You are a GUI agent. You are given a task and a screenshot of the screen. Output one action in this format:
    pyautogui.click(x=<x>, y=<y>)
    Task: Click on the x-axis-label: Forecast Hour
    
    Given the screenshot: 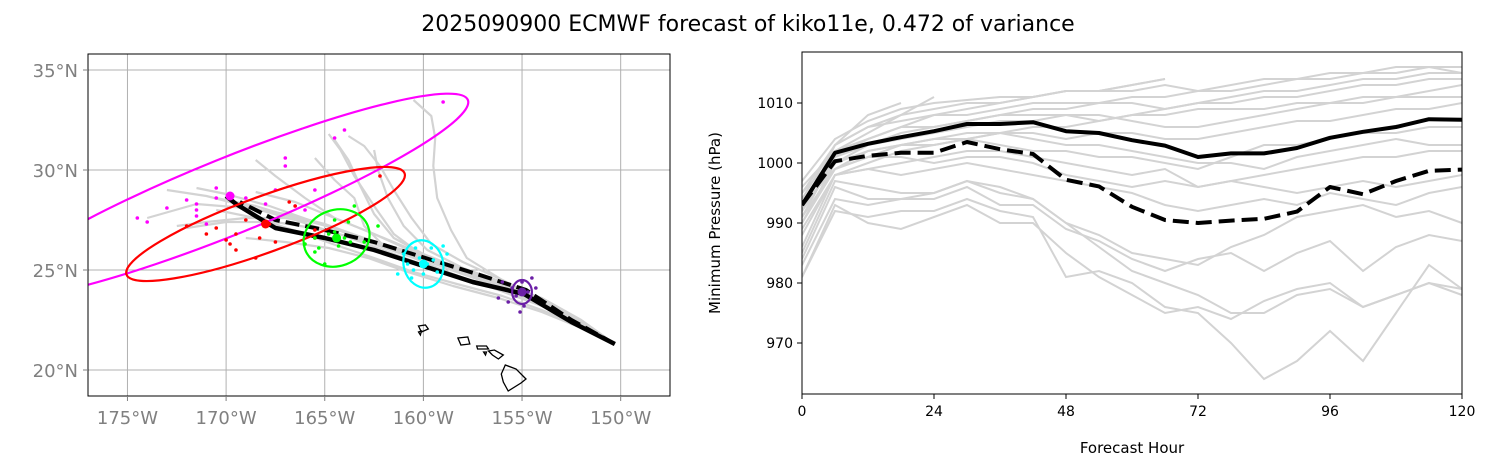 What is the action you would take?
    pyautogui.click(x=1132, y=448)
    